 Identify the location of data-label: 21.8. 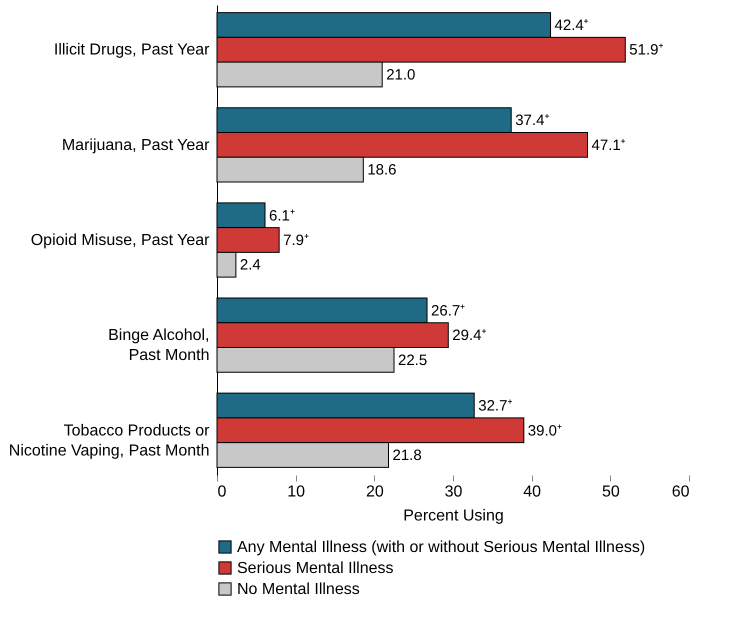
(407, 455).